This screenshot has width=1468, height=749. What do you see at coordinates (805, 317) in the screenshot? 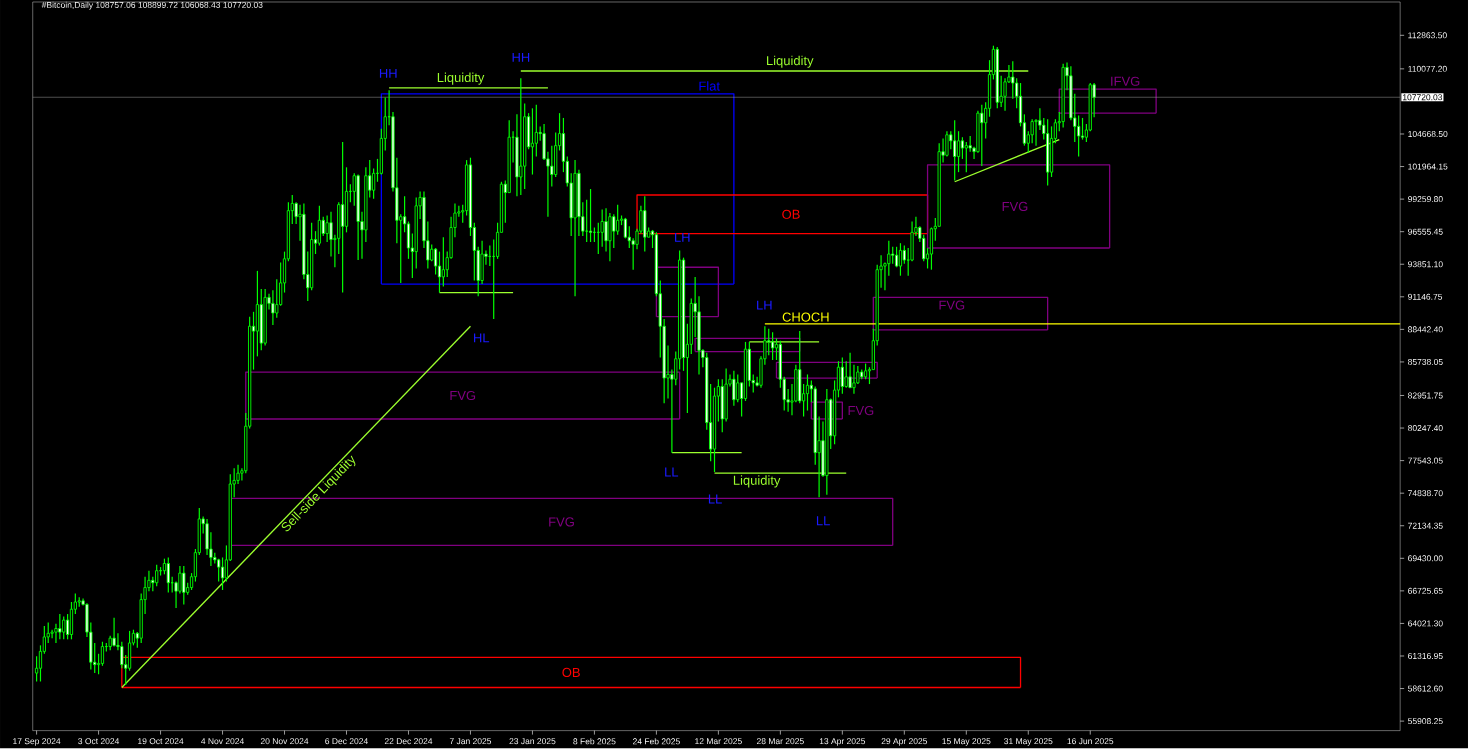
I see `series-label: CHOCH` at bounding box center [805, 317].